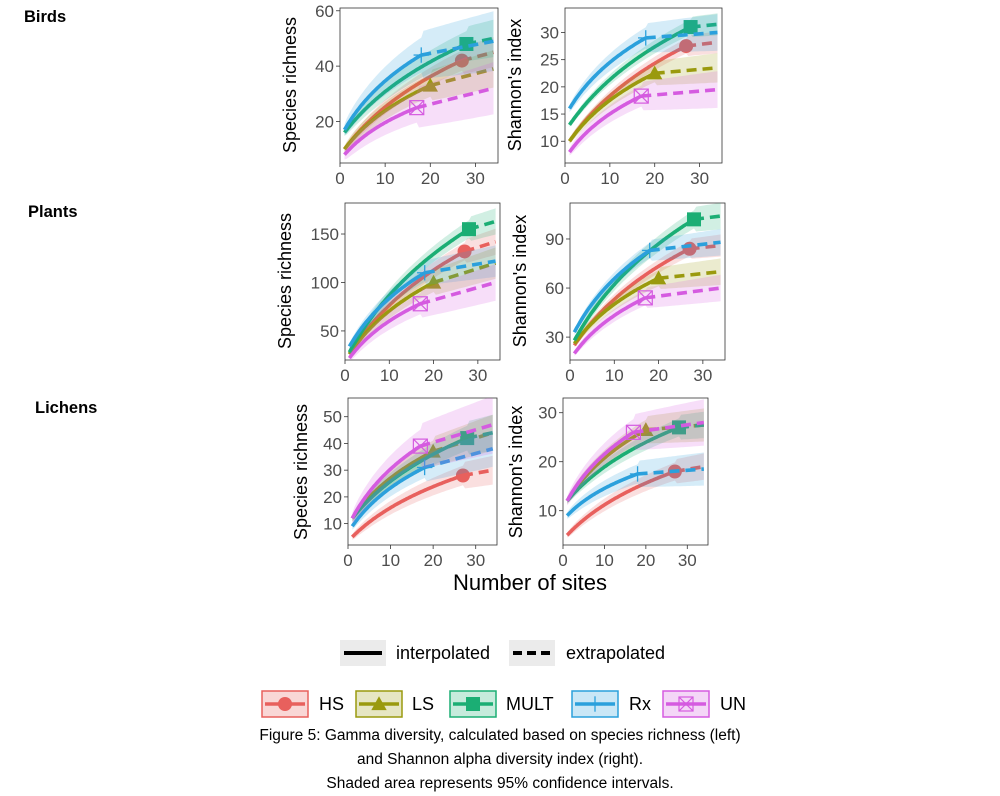 Image resolution: width=1000 pixels, height=796 pixels. I want to click on legend-marker-ls, so click(379, 703).